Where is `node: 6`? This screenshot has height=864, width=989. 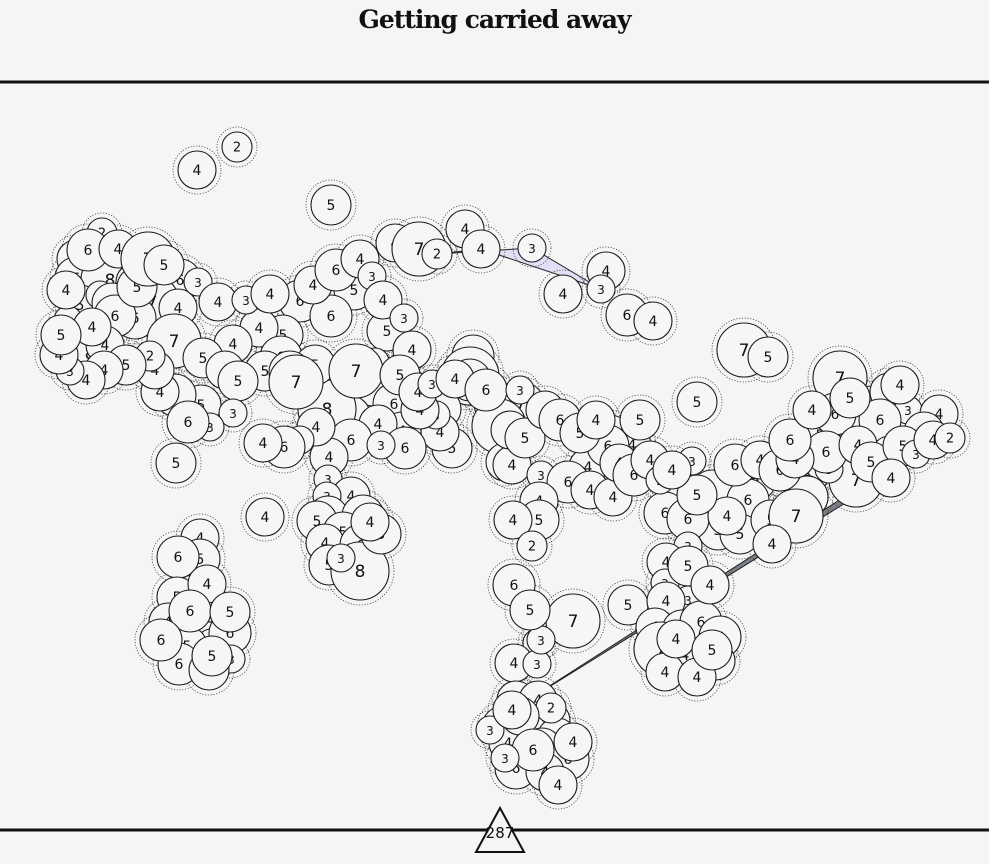 node: 6 is located at coordinates (88, 250).